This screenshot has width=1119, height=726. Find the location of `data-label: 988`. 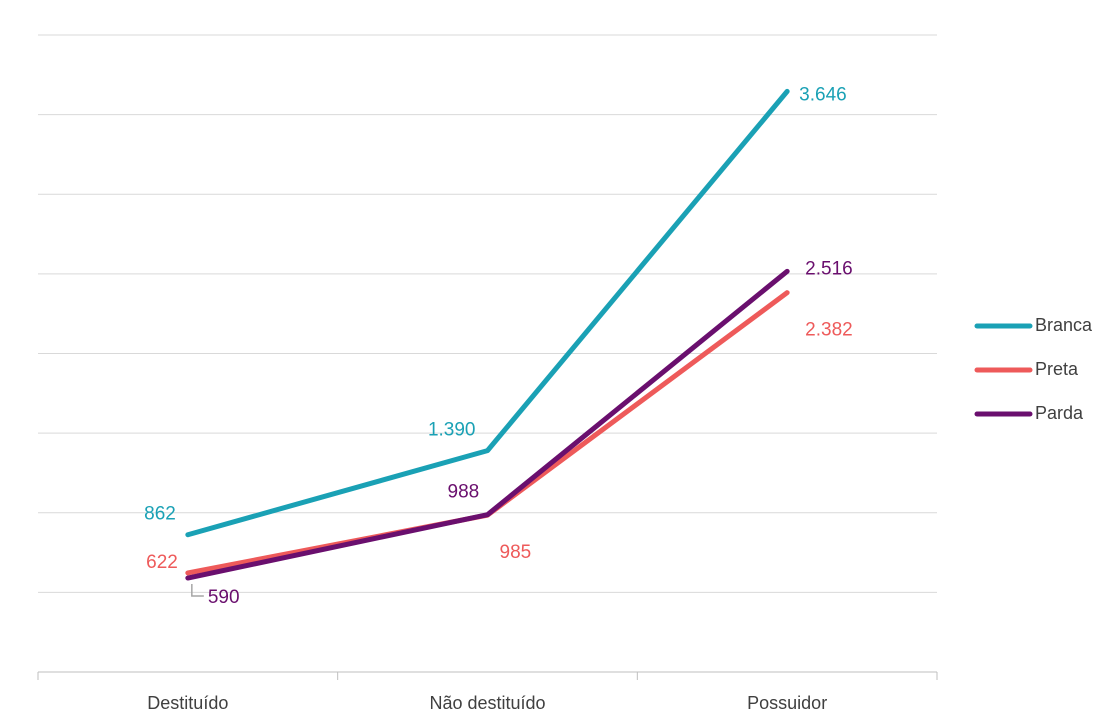

data-label: 988 is located at coordinates (464, 492).